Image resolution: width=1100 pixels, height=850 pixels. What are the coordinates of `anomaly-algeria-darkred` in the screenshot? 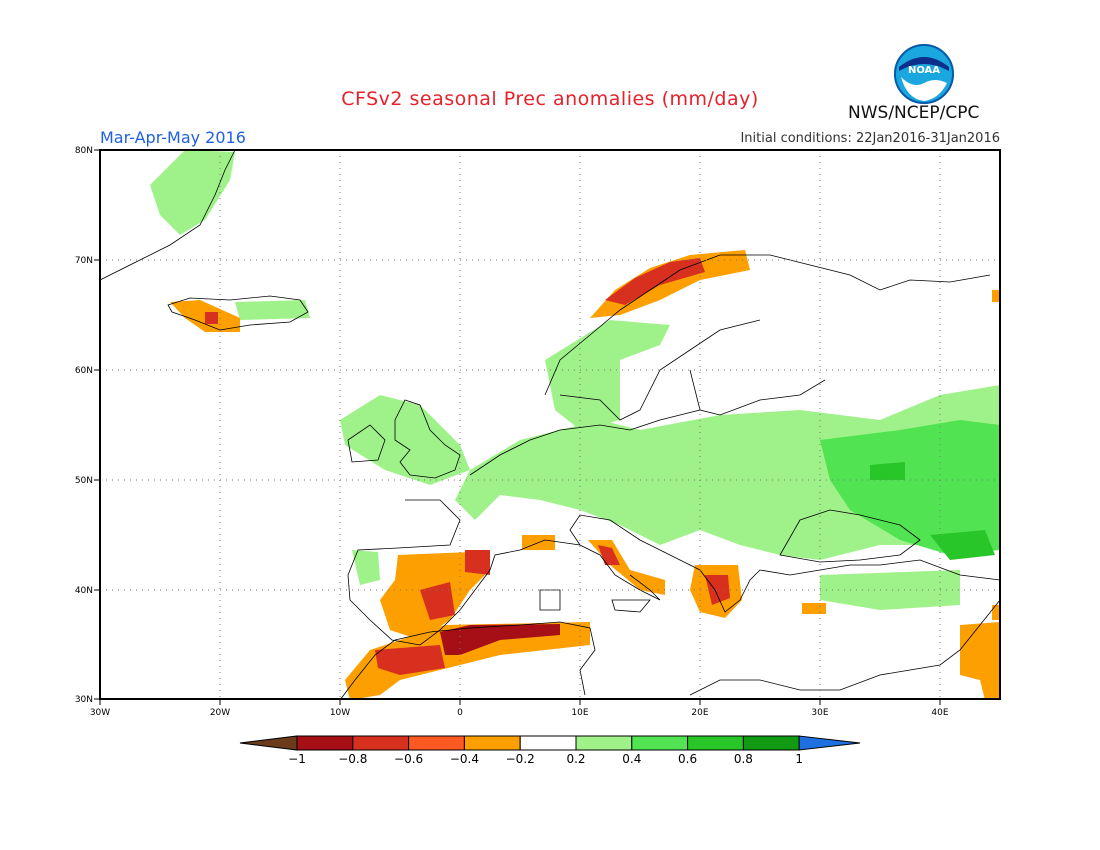 It's located at (500, 639).